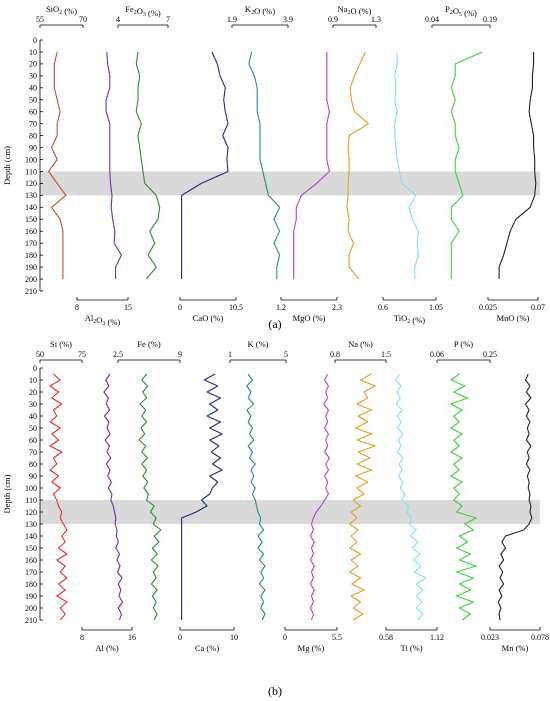 The height and width of the screenshot is (701, 550). I want to click on sio2-range-max-label: 70, so click(83, 19).